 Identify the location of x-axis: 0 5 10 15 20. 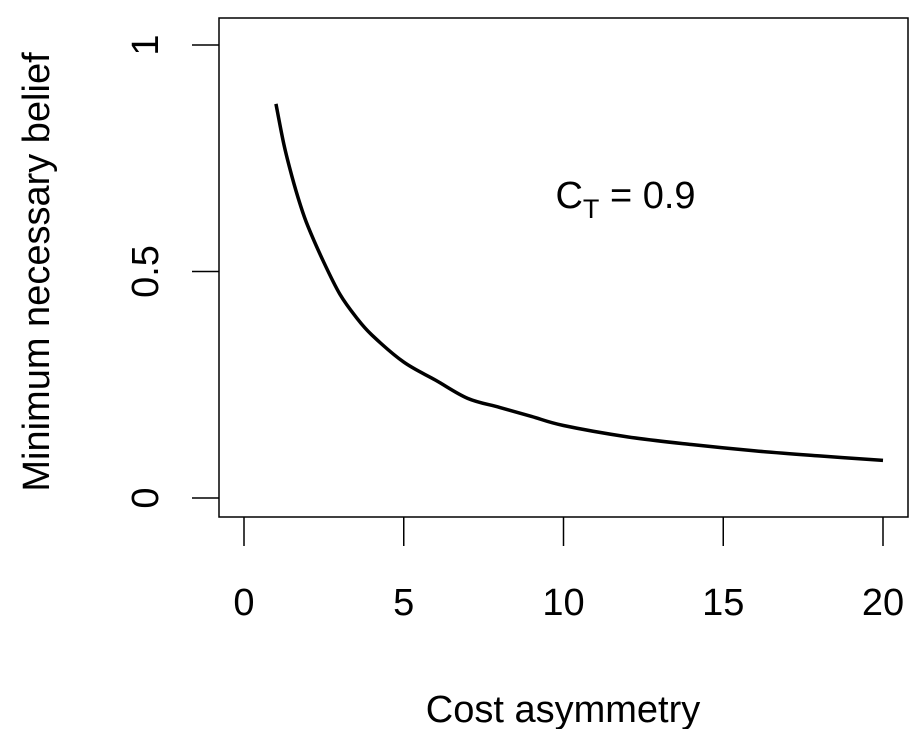
(568, 570).